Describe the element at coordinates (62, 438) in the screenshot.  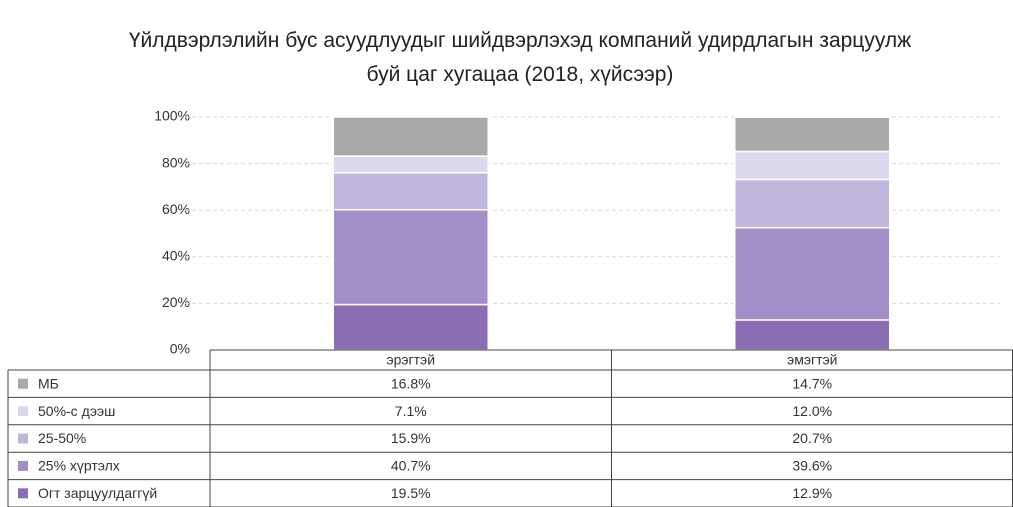
I see `legend-label: 25-50%` at that location.